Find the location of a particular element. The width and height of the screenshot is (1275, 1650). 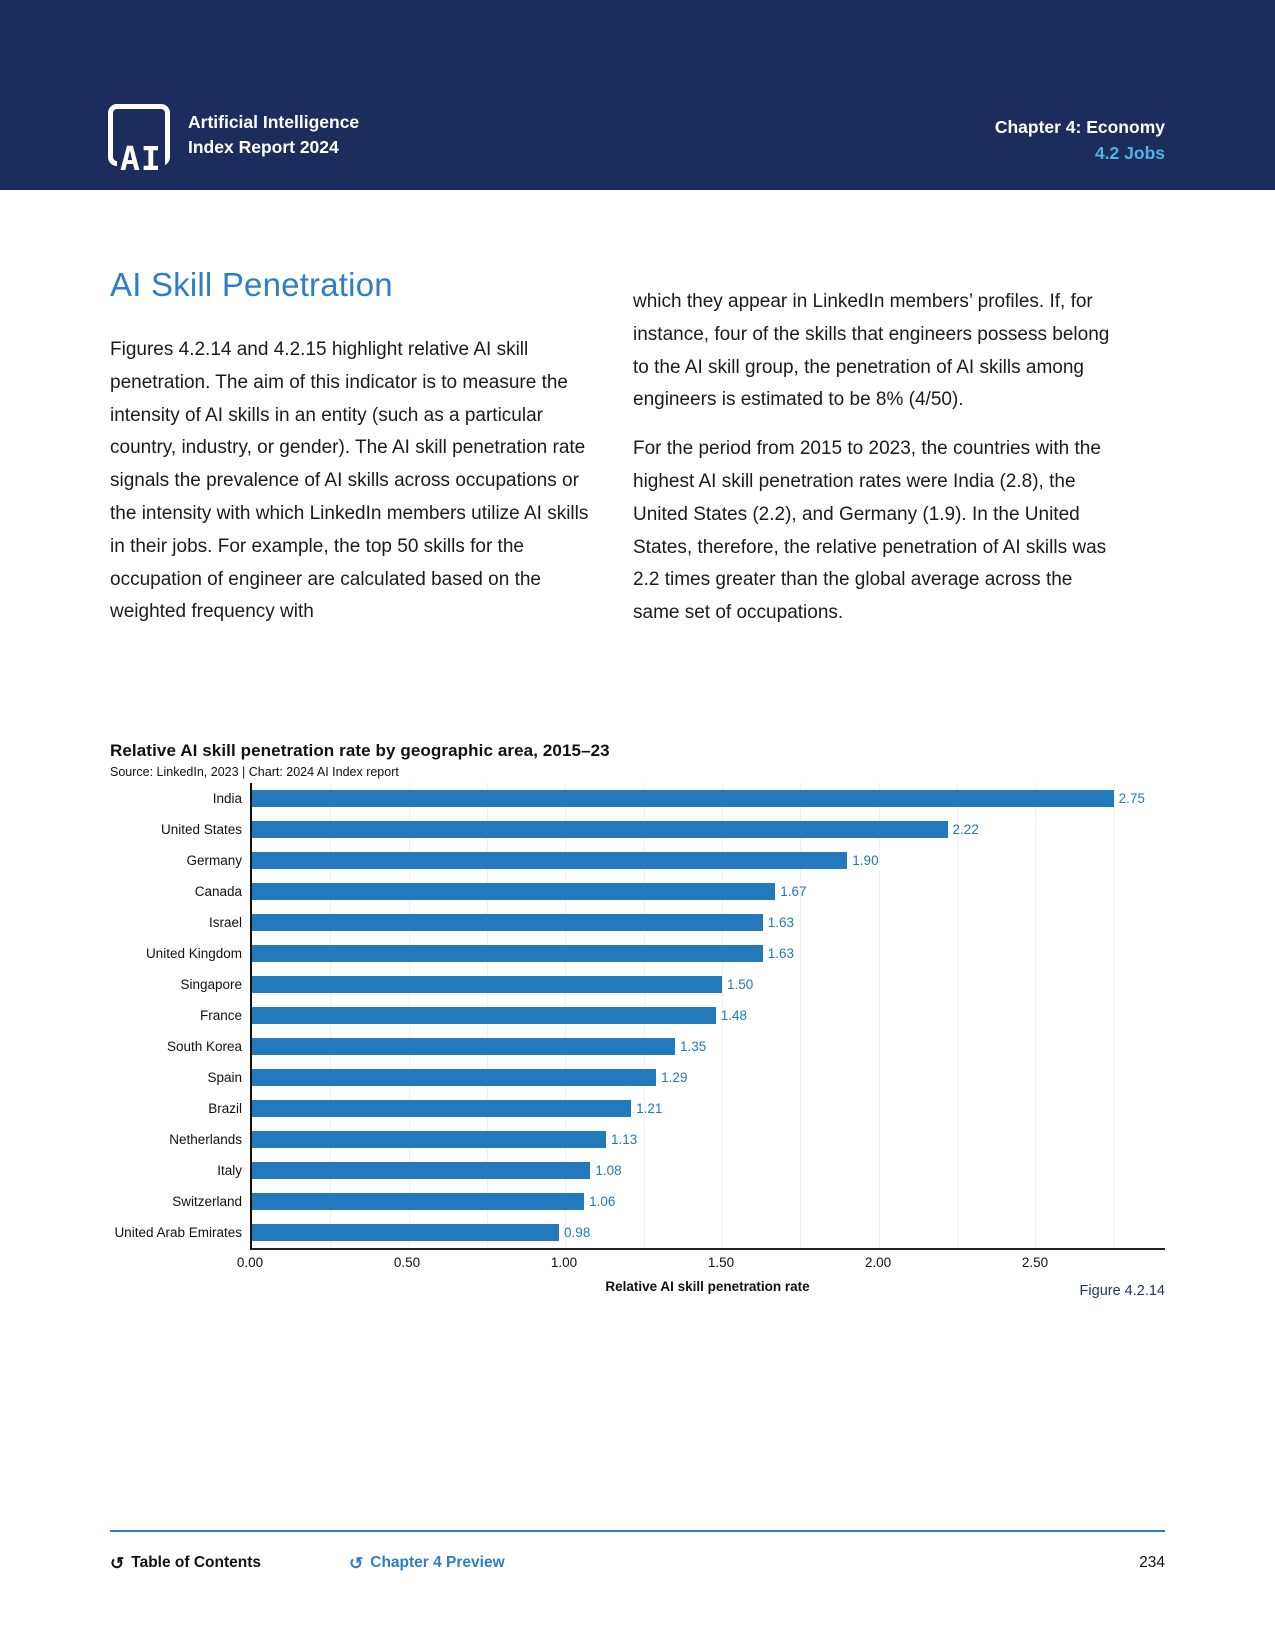

category-label: France is located at coordinates (220, 1015).